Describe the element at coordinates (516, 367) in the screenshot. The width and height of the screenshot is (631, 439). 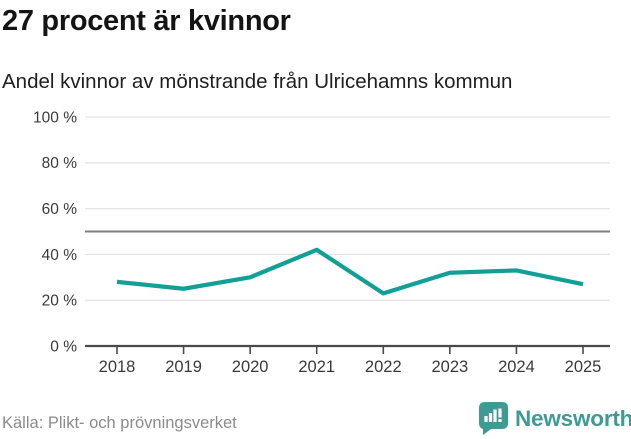
I see `x-tick-label: 2024` at that location.